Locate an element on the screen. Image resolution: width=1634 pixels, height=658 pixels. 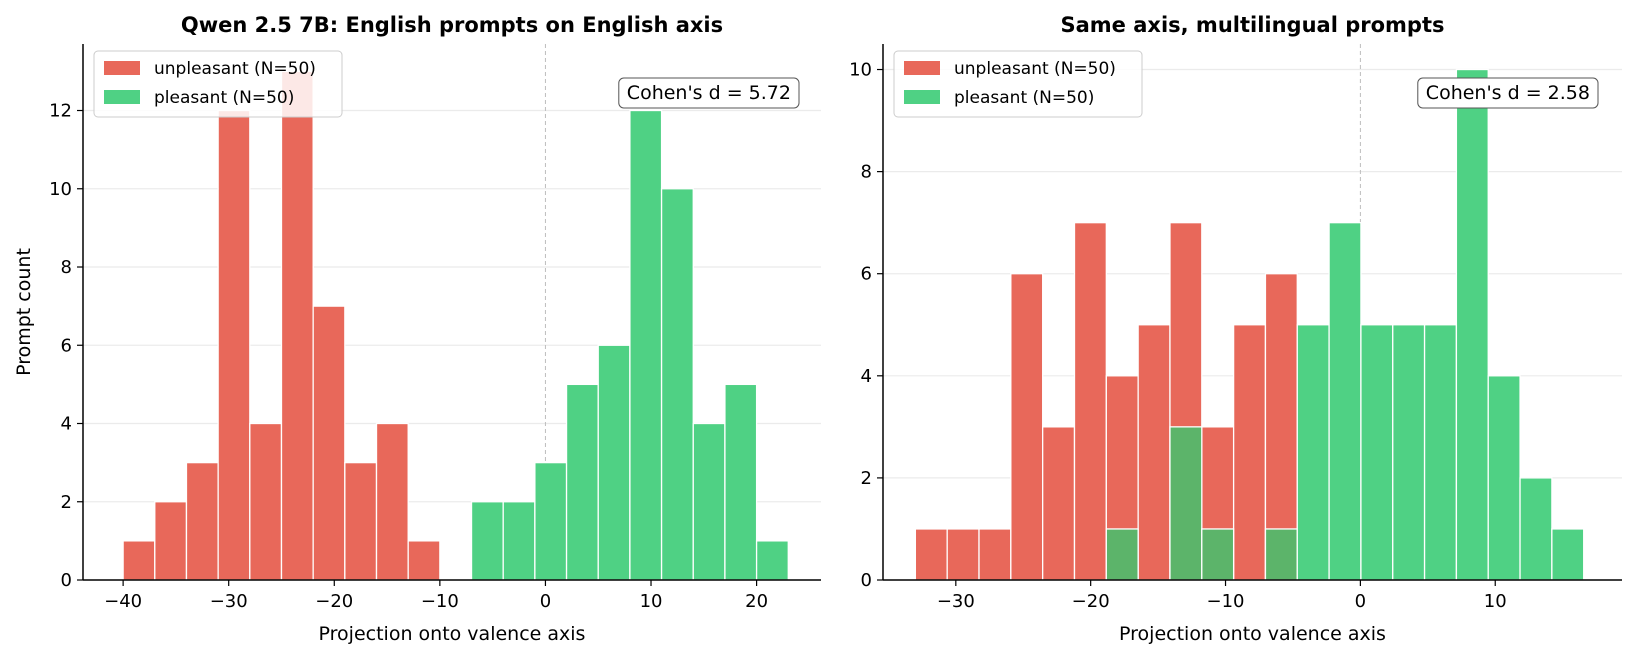
cohens-d-annotation: Cohen's d = 5.72 is located at coordinates (709, 93).